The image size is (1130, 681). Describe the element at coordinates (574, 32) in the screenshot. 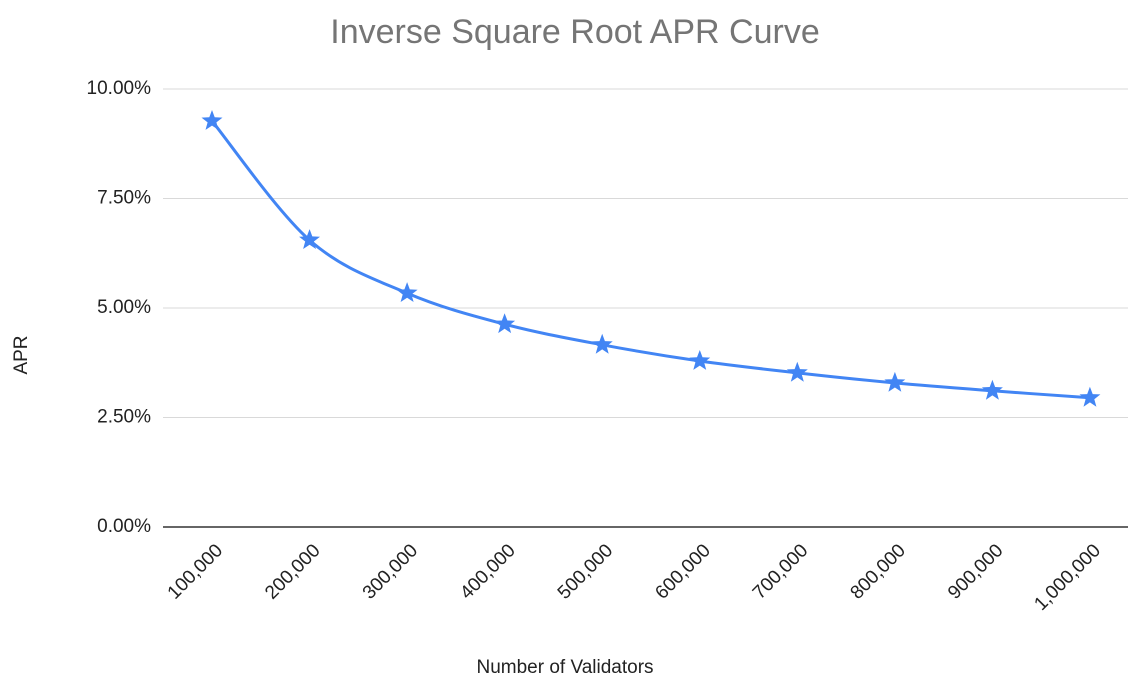

I see `chart-title: Inverse Square Root APR Curve` at that location.